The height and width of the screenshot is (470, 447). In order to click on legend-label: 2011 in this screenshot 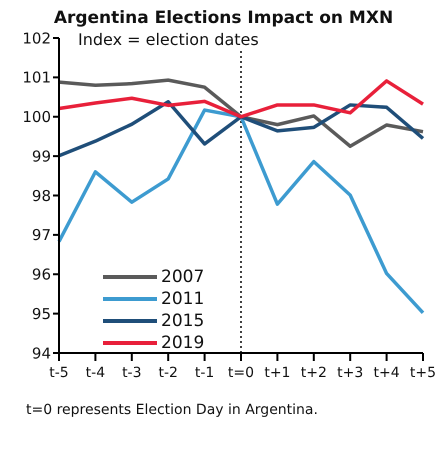, I will do `click(182, 299)`.